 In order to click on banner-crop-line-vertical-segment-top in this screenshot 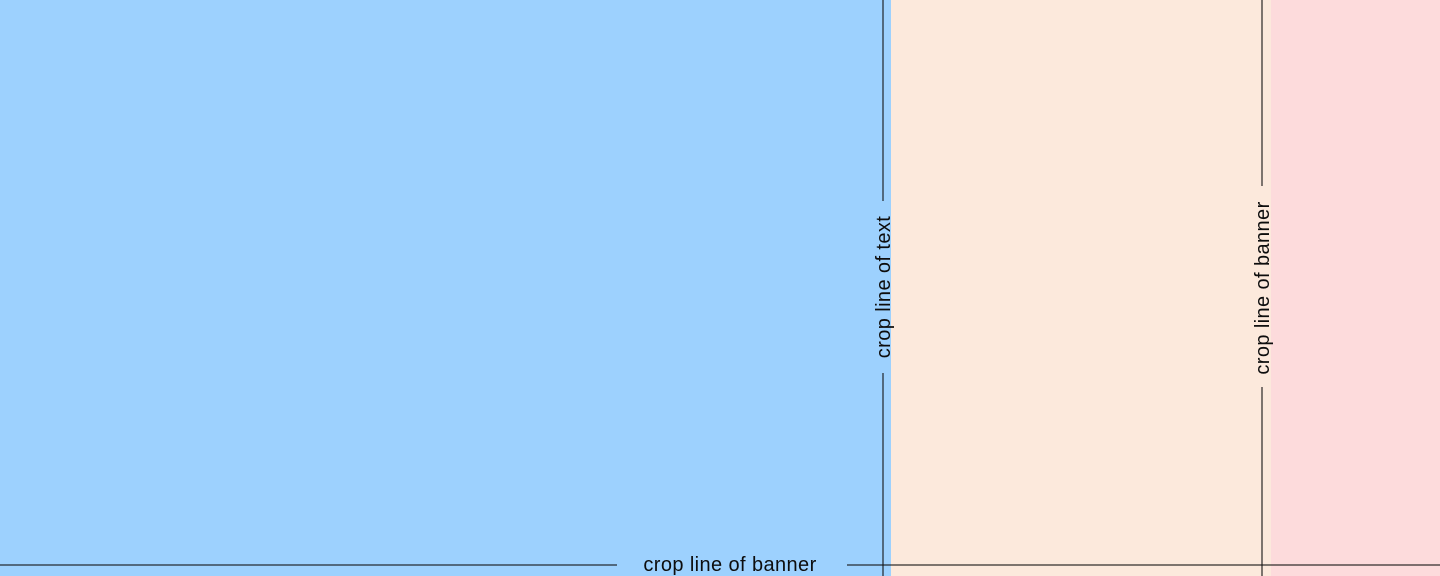, I will do `click(1262, 93)`.